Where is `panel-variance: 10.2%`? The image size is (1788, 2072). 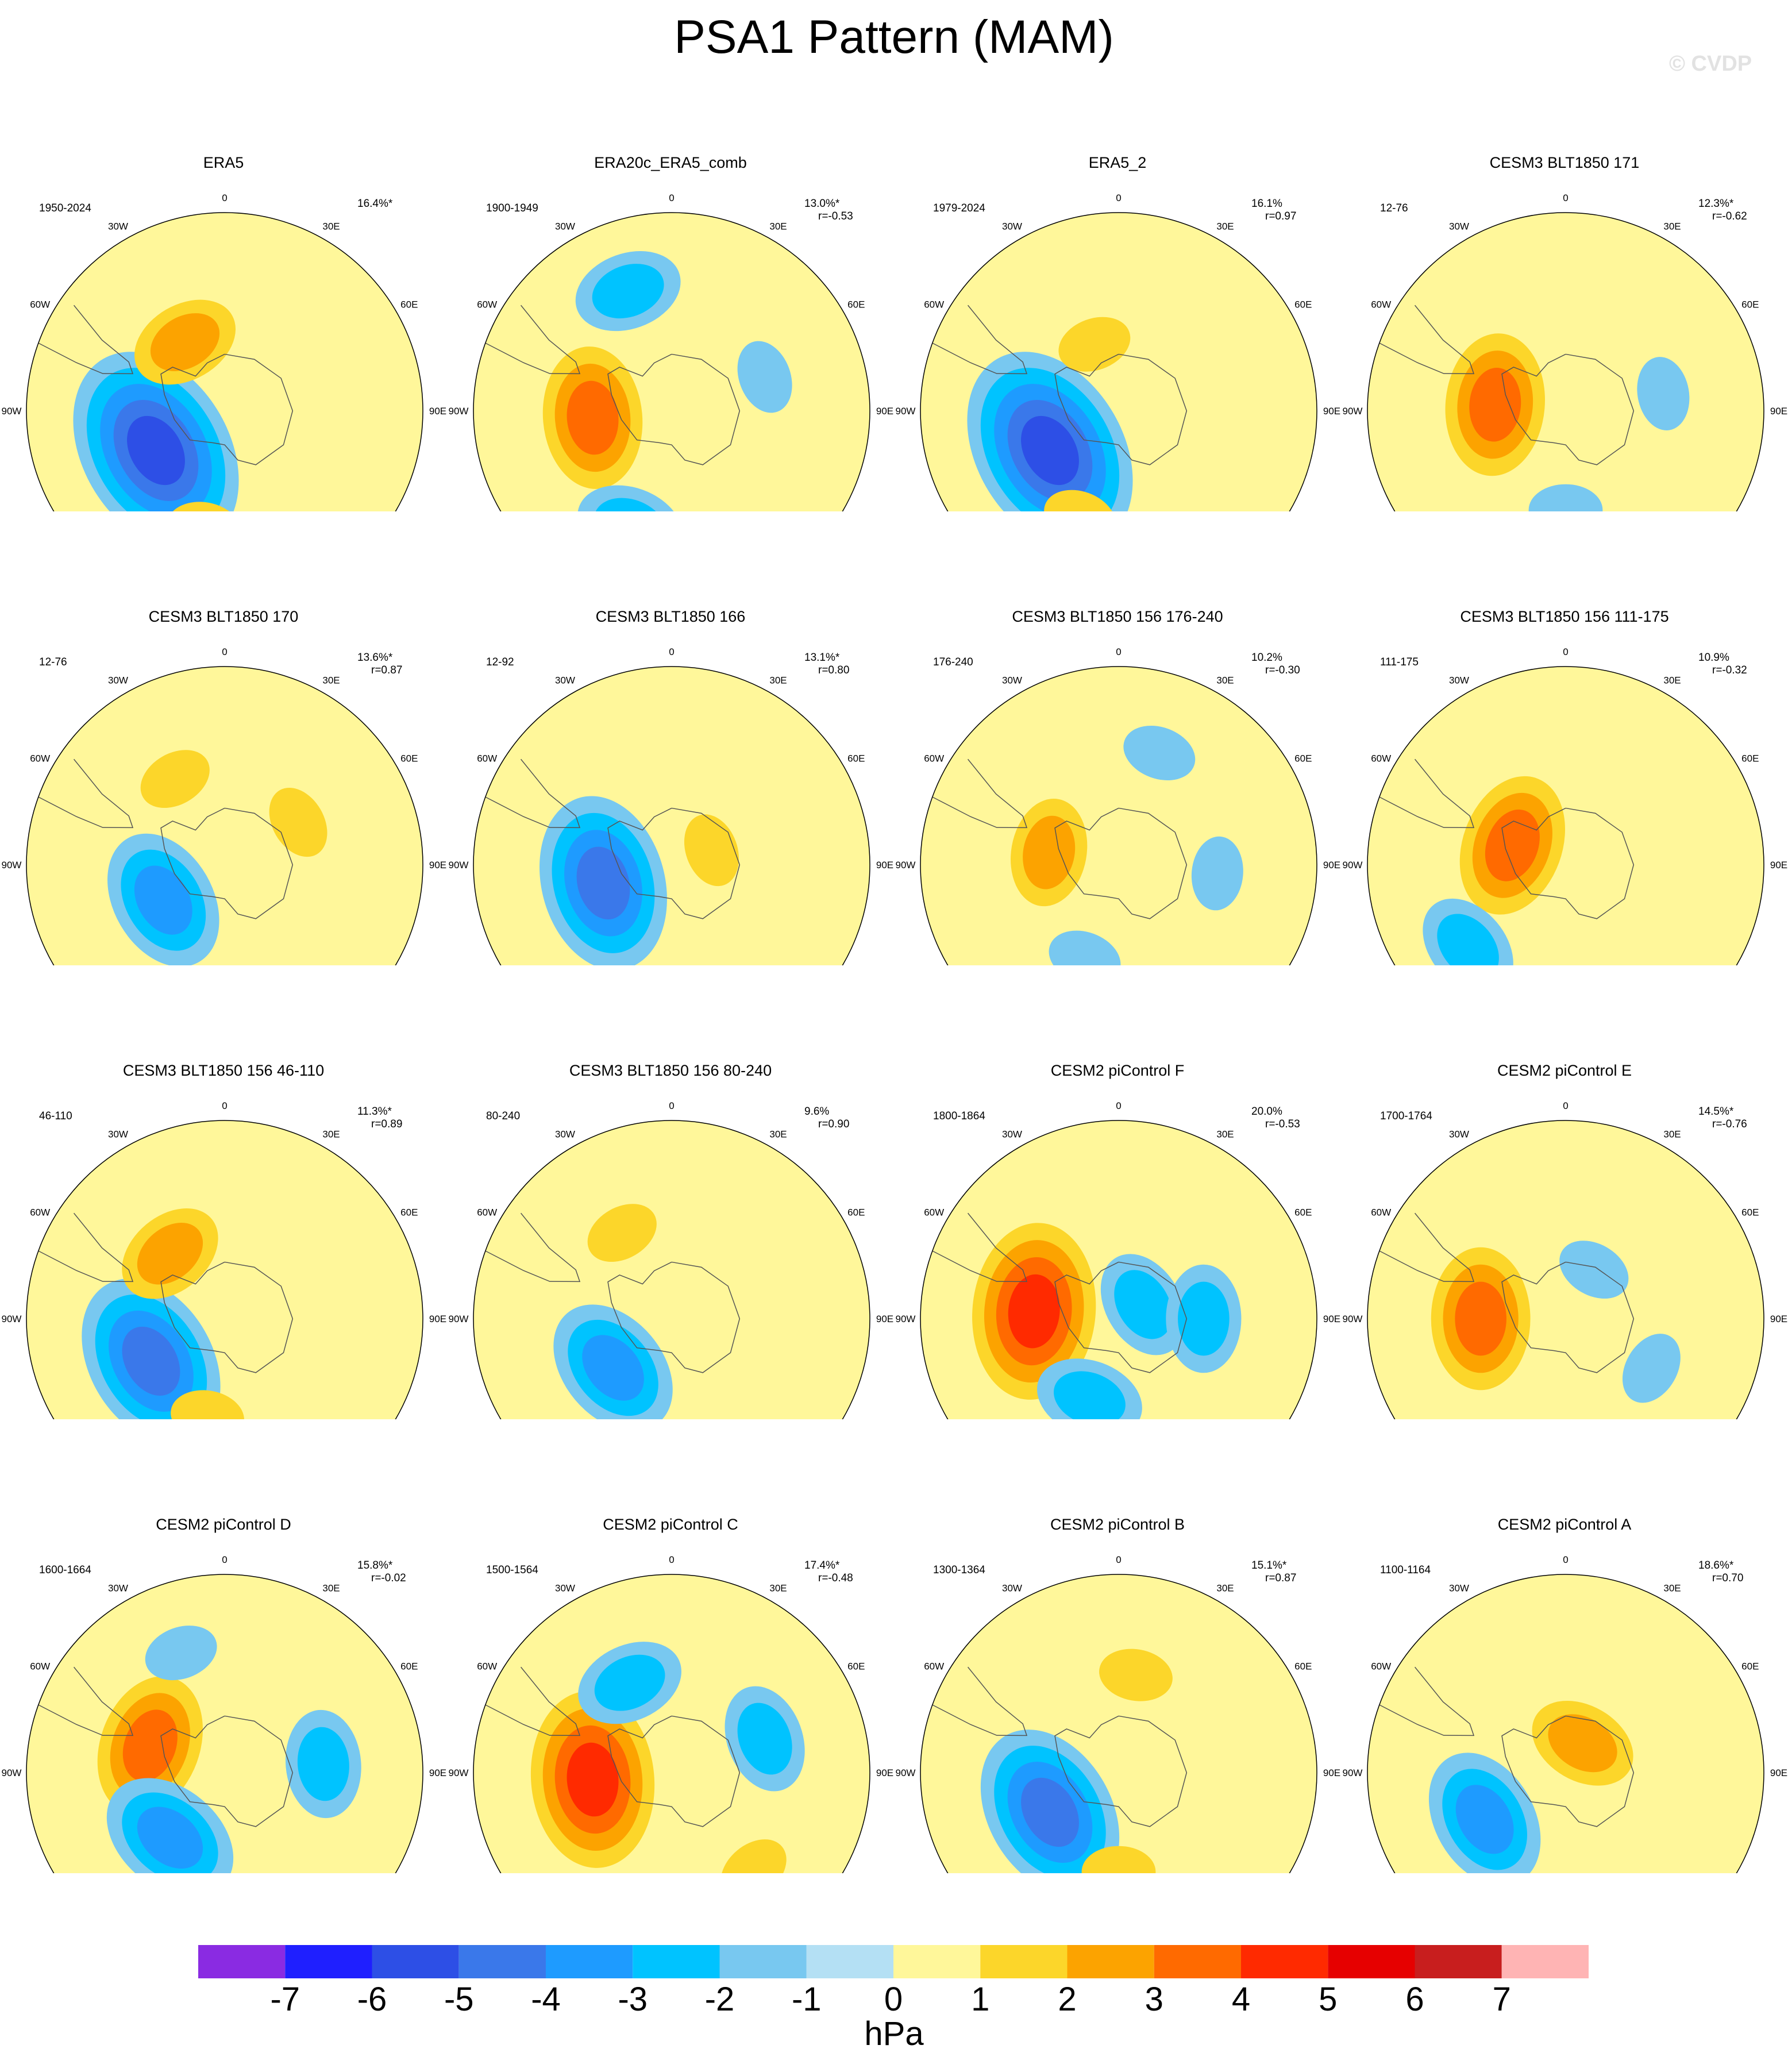
panel-variance: 10.2% is located at coordinates (1266, 658).